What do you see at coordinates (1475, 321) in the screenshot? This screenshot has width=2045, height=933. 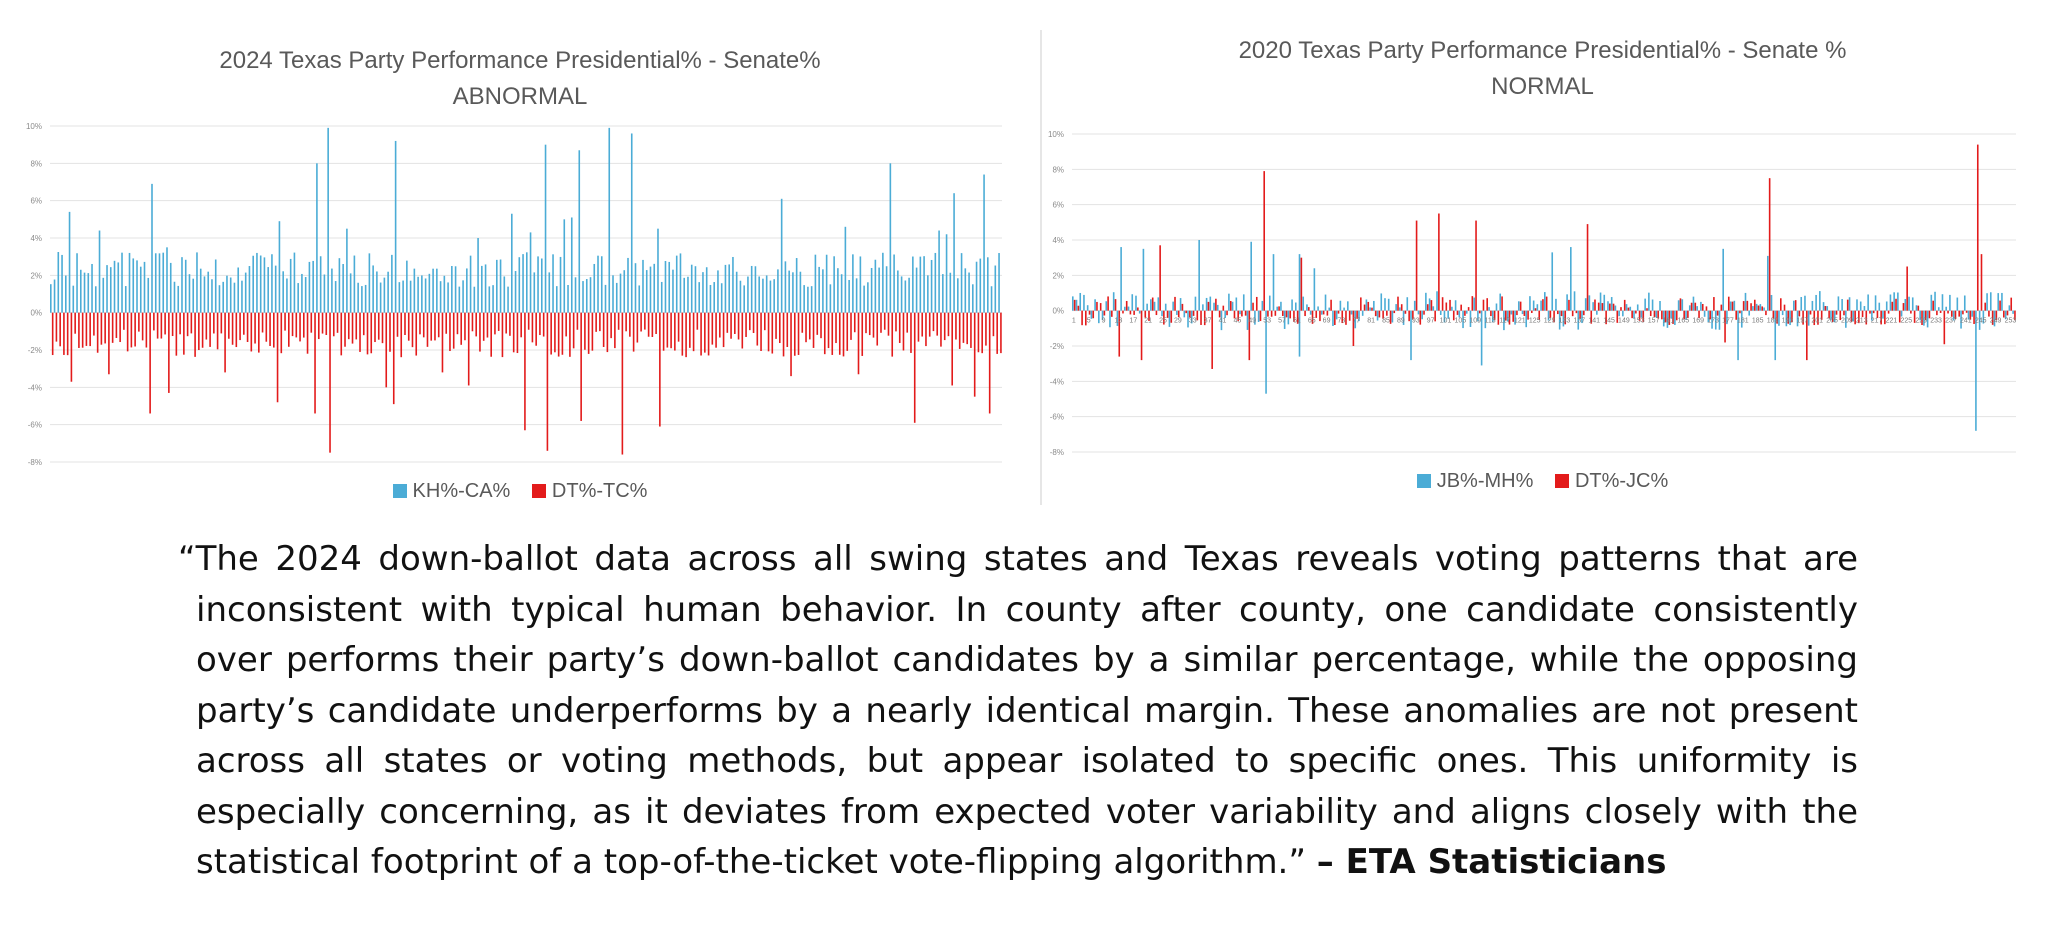 I see `x-tick-label: 109` at bounding box center [1475, 321].